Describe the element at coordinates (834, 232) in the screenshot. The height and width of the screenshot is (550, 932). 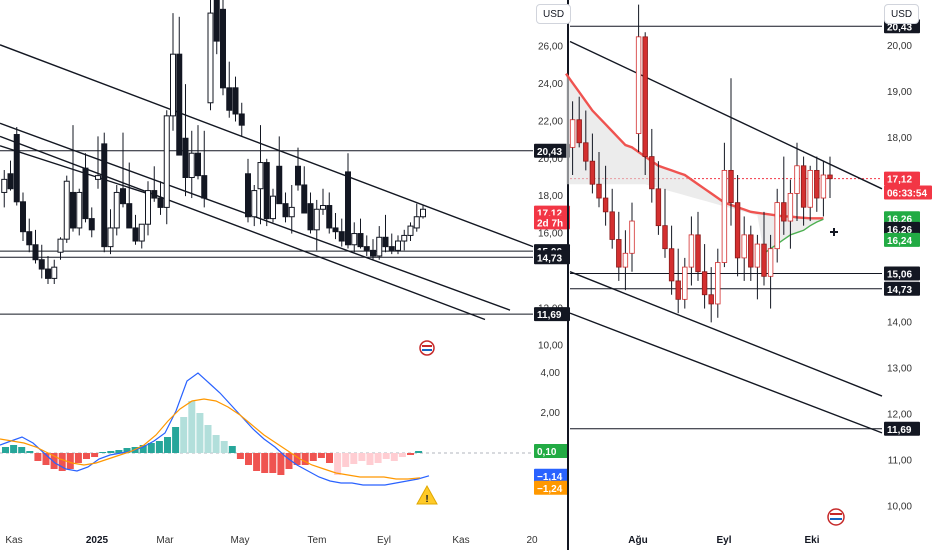
I see `crosshair-icon` at that location.